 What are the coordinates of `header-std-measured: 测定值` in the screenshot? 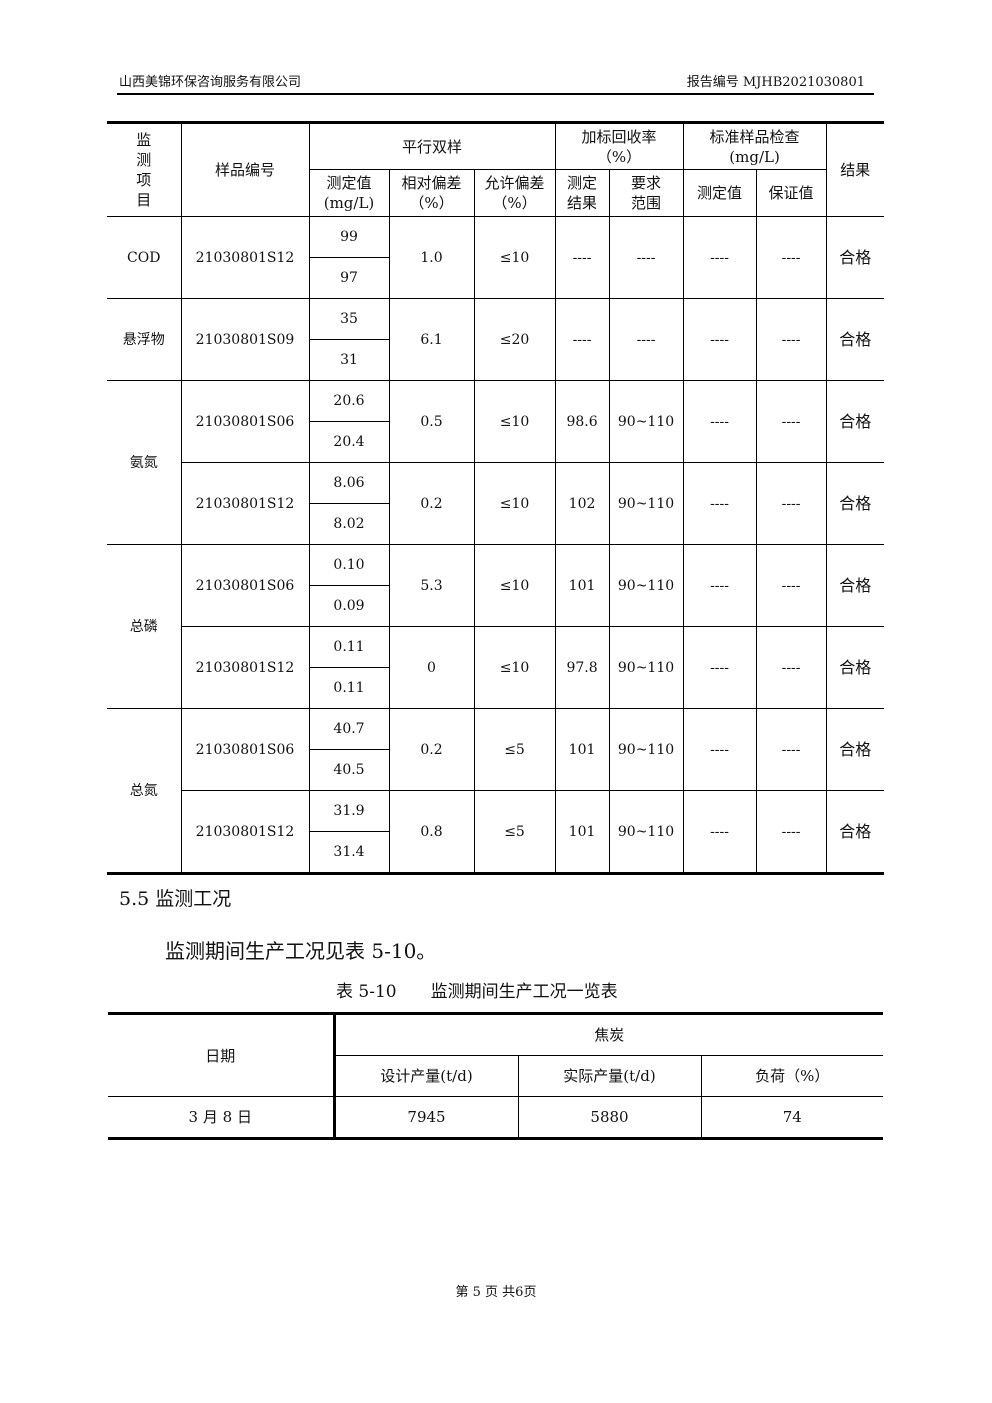 It's located at (719, 193).